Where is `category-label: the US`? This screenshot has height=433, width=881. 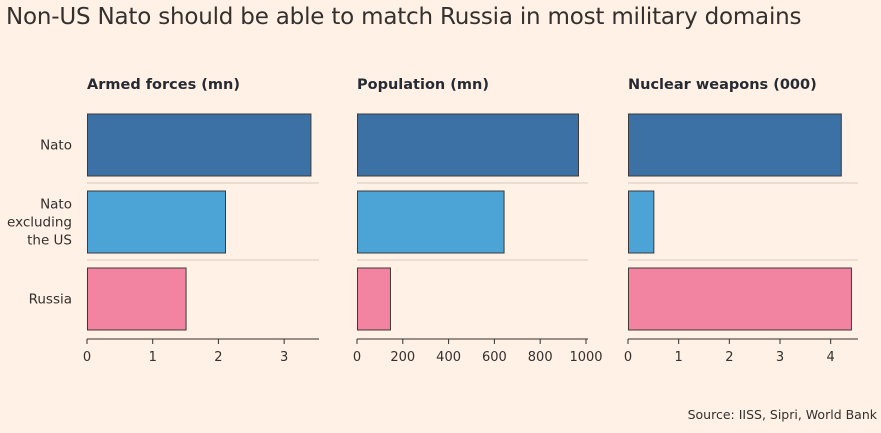
category-label: the US is located at coordinates (49, 241).